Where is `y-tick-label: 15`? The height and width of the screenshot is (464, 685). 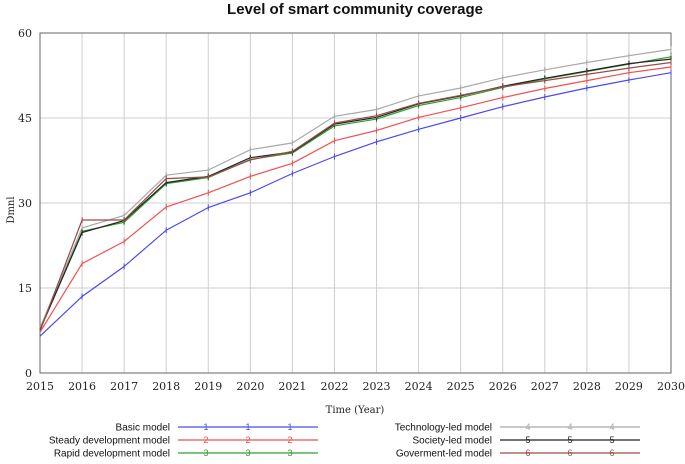
y-tick-label: 15 is located at coordinates (25, 288).